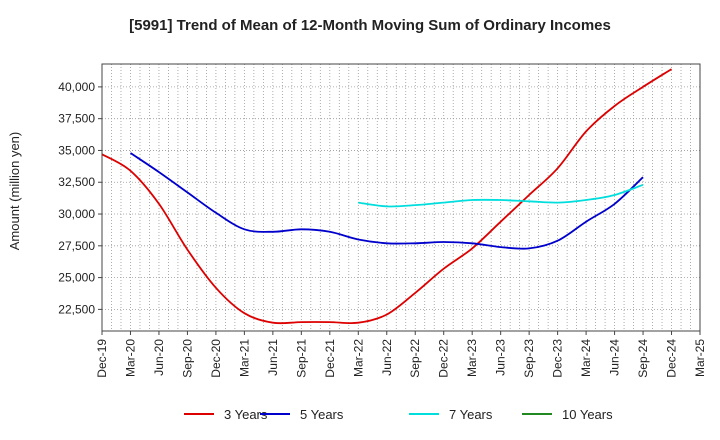 The width and height of the screenshot is (720, 440). I want to click on x-tick-label: Jun-23, so click(501, 357).